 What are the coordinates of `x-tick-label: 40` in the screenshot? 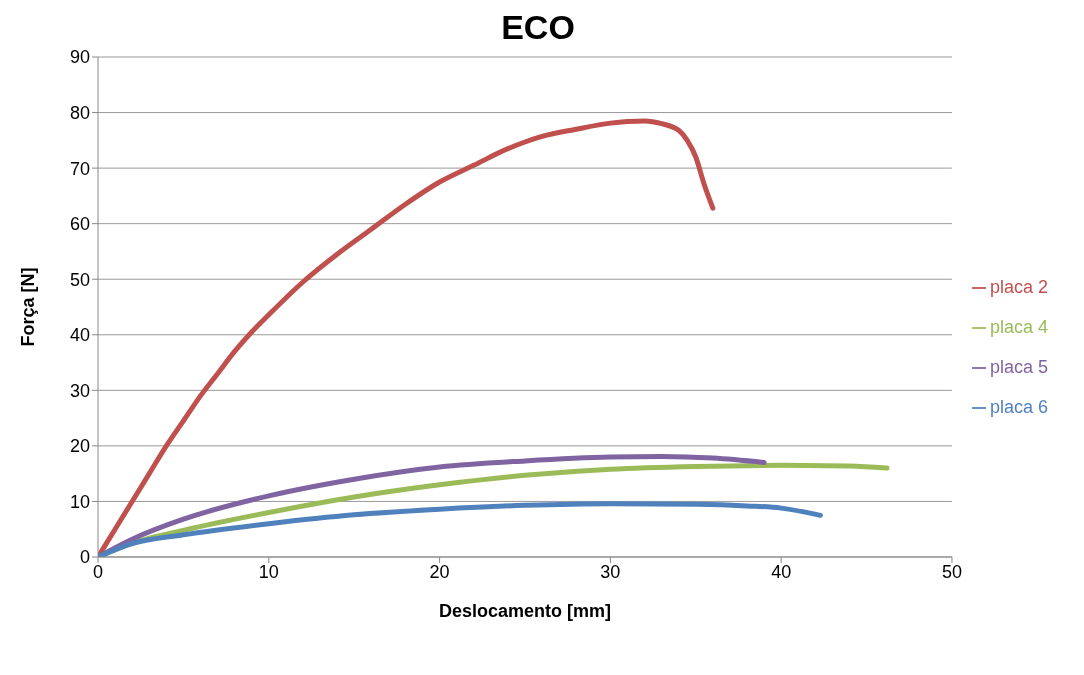 It's located at (781, 571).